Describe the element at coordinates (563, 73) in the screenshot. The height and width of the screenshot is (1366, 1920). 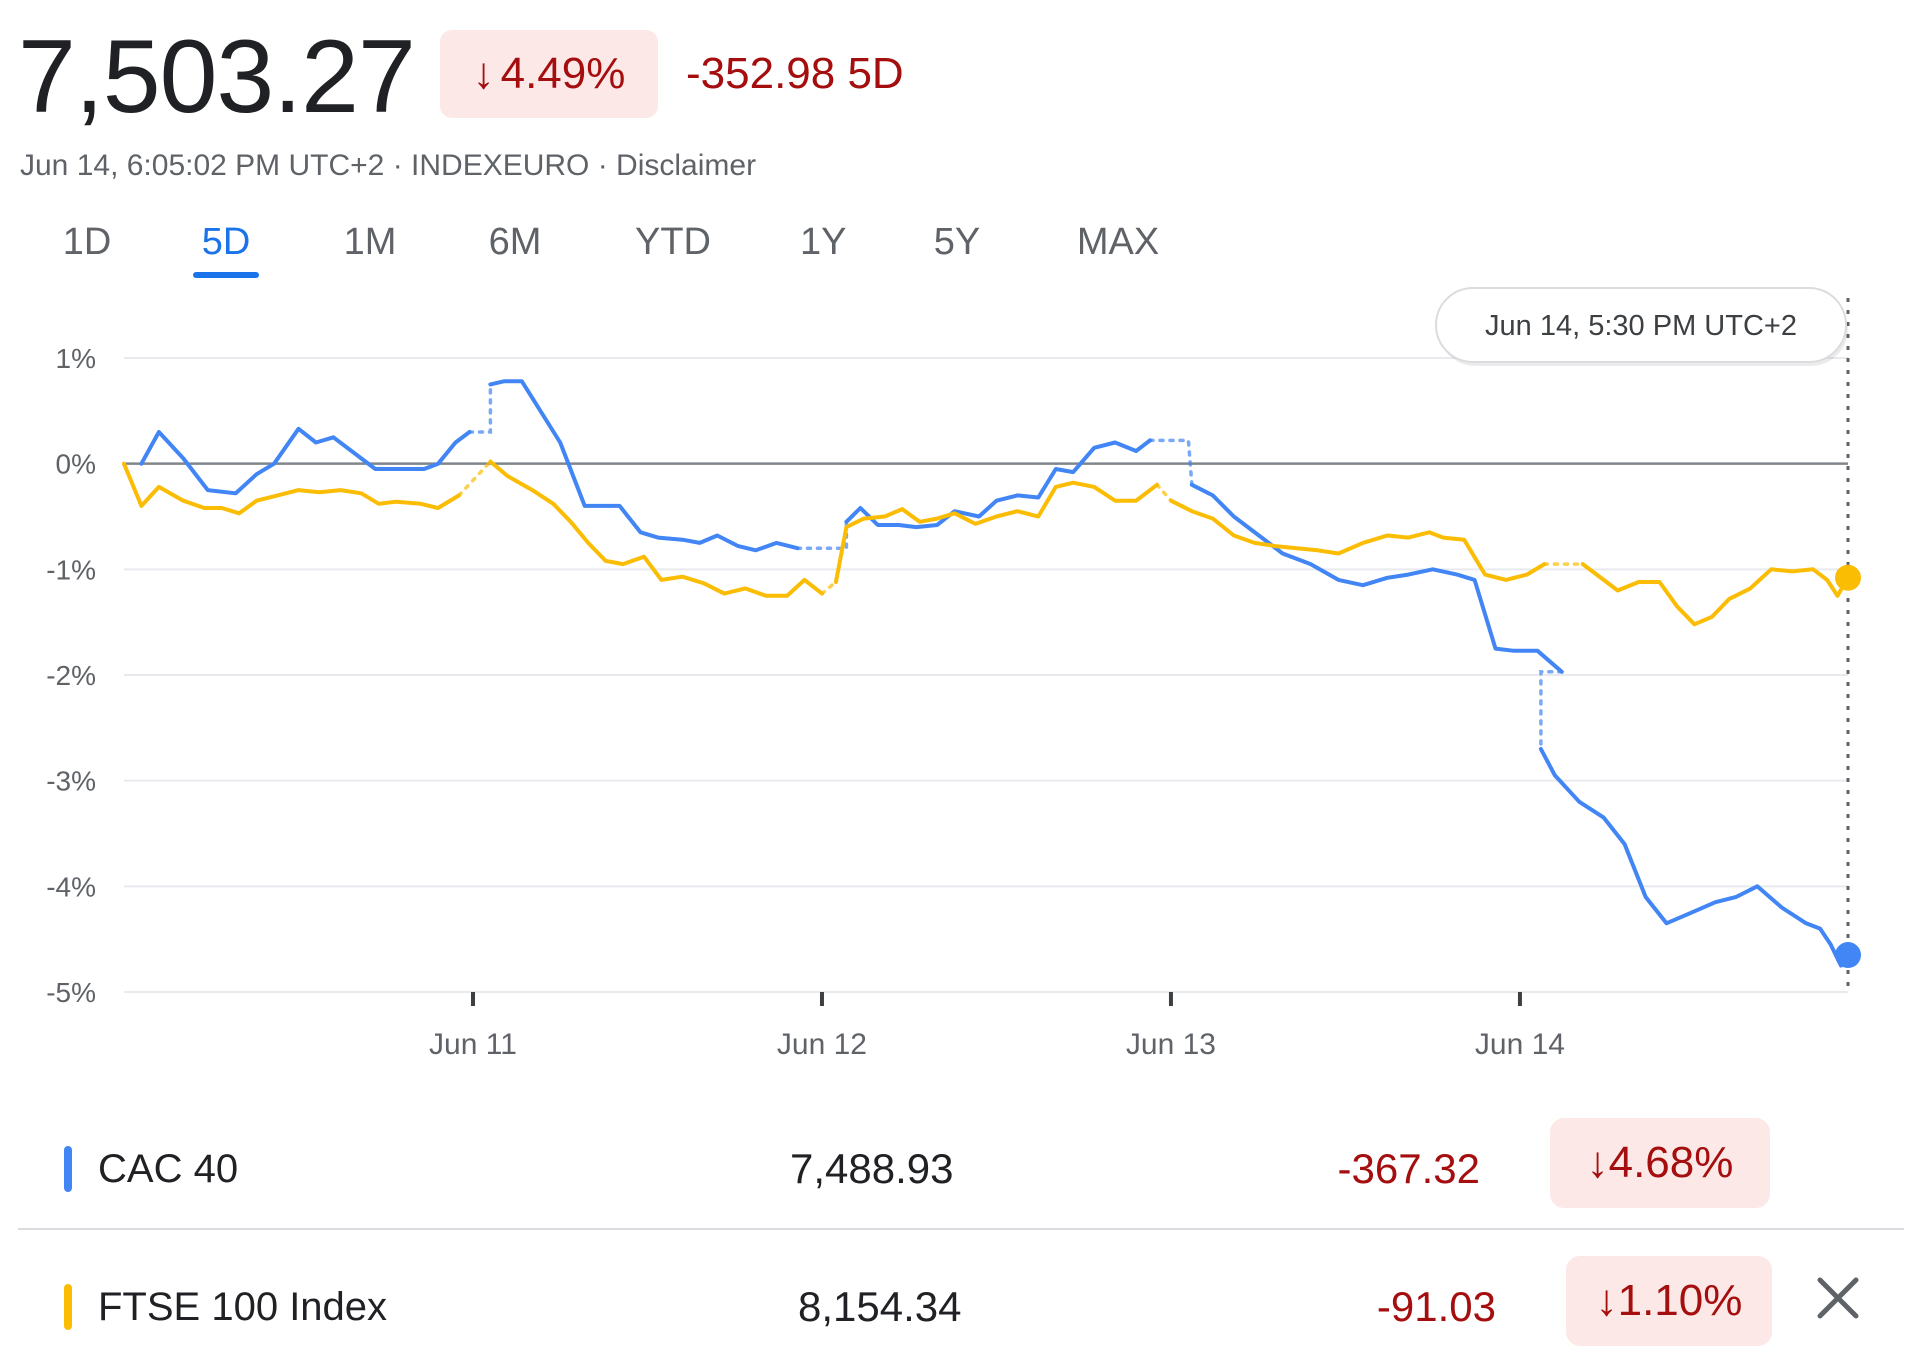
I see `change-percent: 4.49%` at that location.